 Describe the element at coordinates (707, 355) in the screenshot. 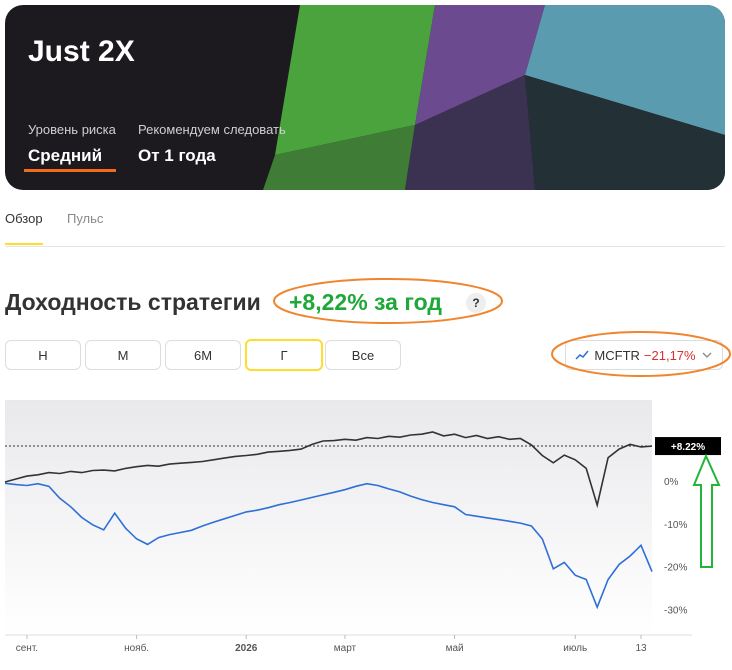

I see `chevron` at that location.